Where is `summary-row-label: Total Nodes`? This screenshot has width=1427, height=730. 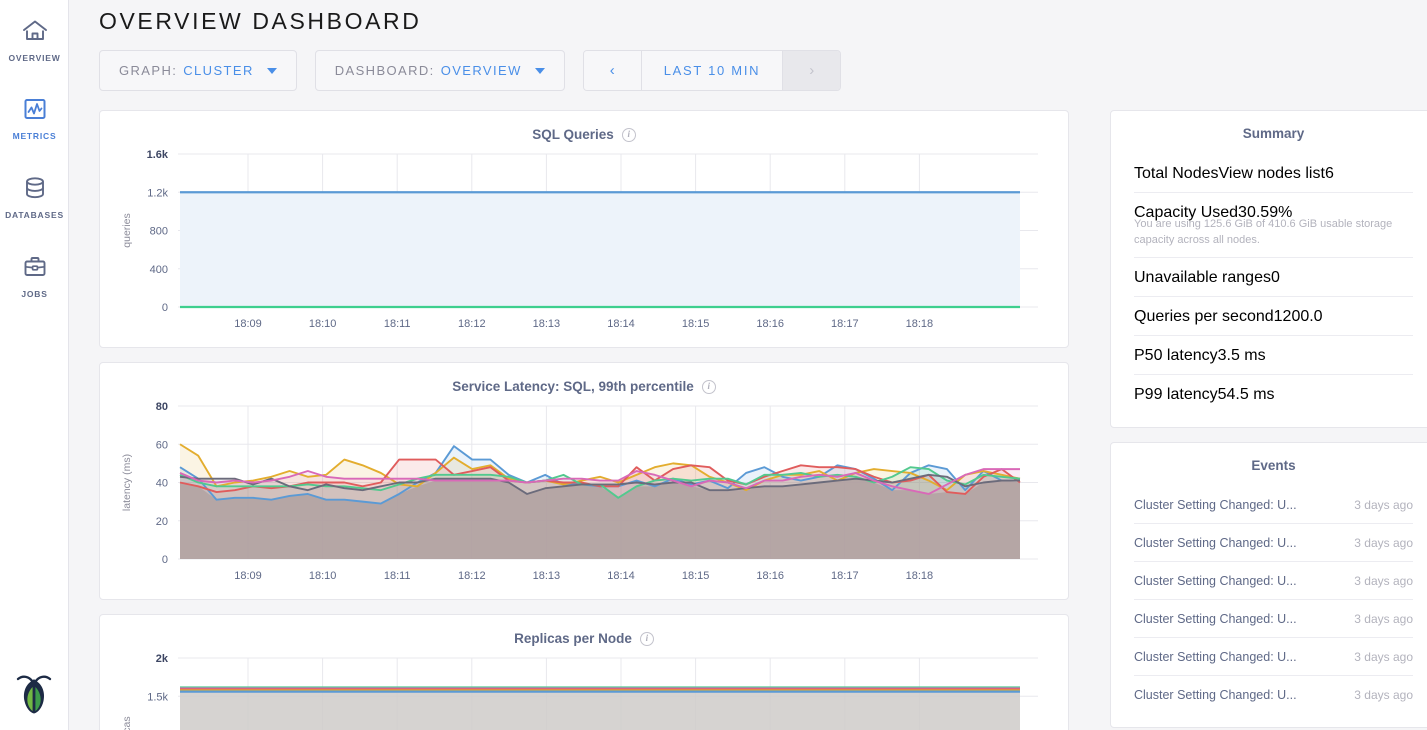
summary-row-label: Total Nodes is located at coordinates (1176, 173).